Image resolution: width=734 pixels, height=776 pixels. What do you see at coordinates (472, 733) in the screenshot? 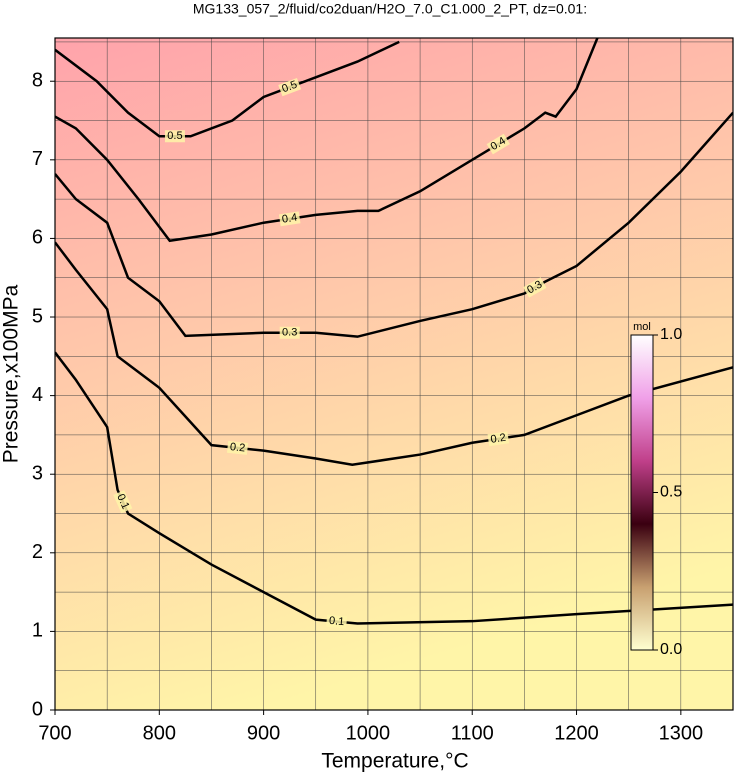
I see `x-tick-label: 1100` at bounding box center [472, 733].